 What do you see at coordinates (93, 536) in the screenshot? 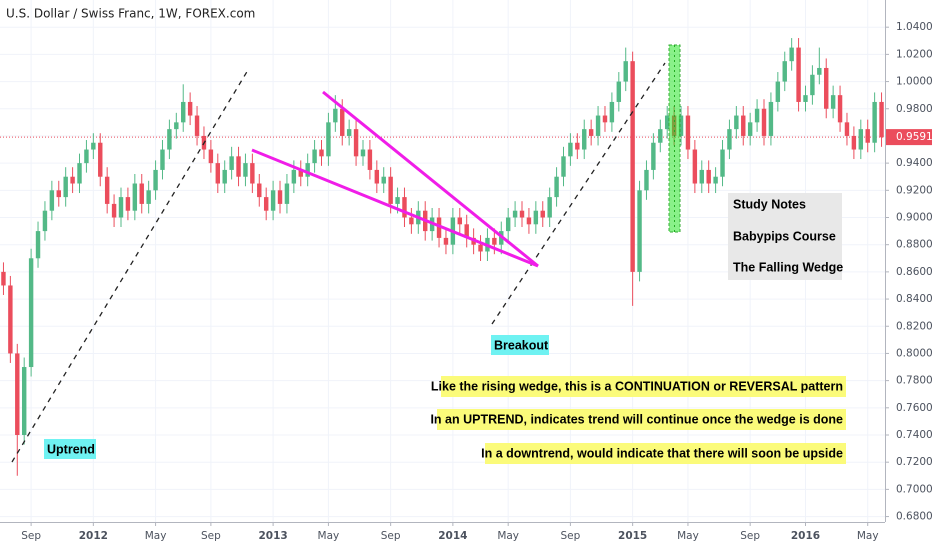
I see `x-tick-label: 2012` at bounding box center [93, 536].